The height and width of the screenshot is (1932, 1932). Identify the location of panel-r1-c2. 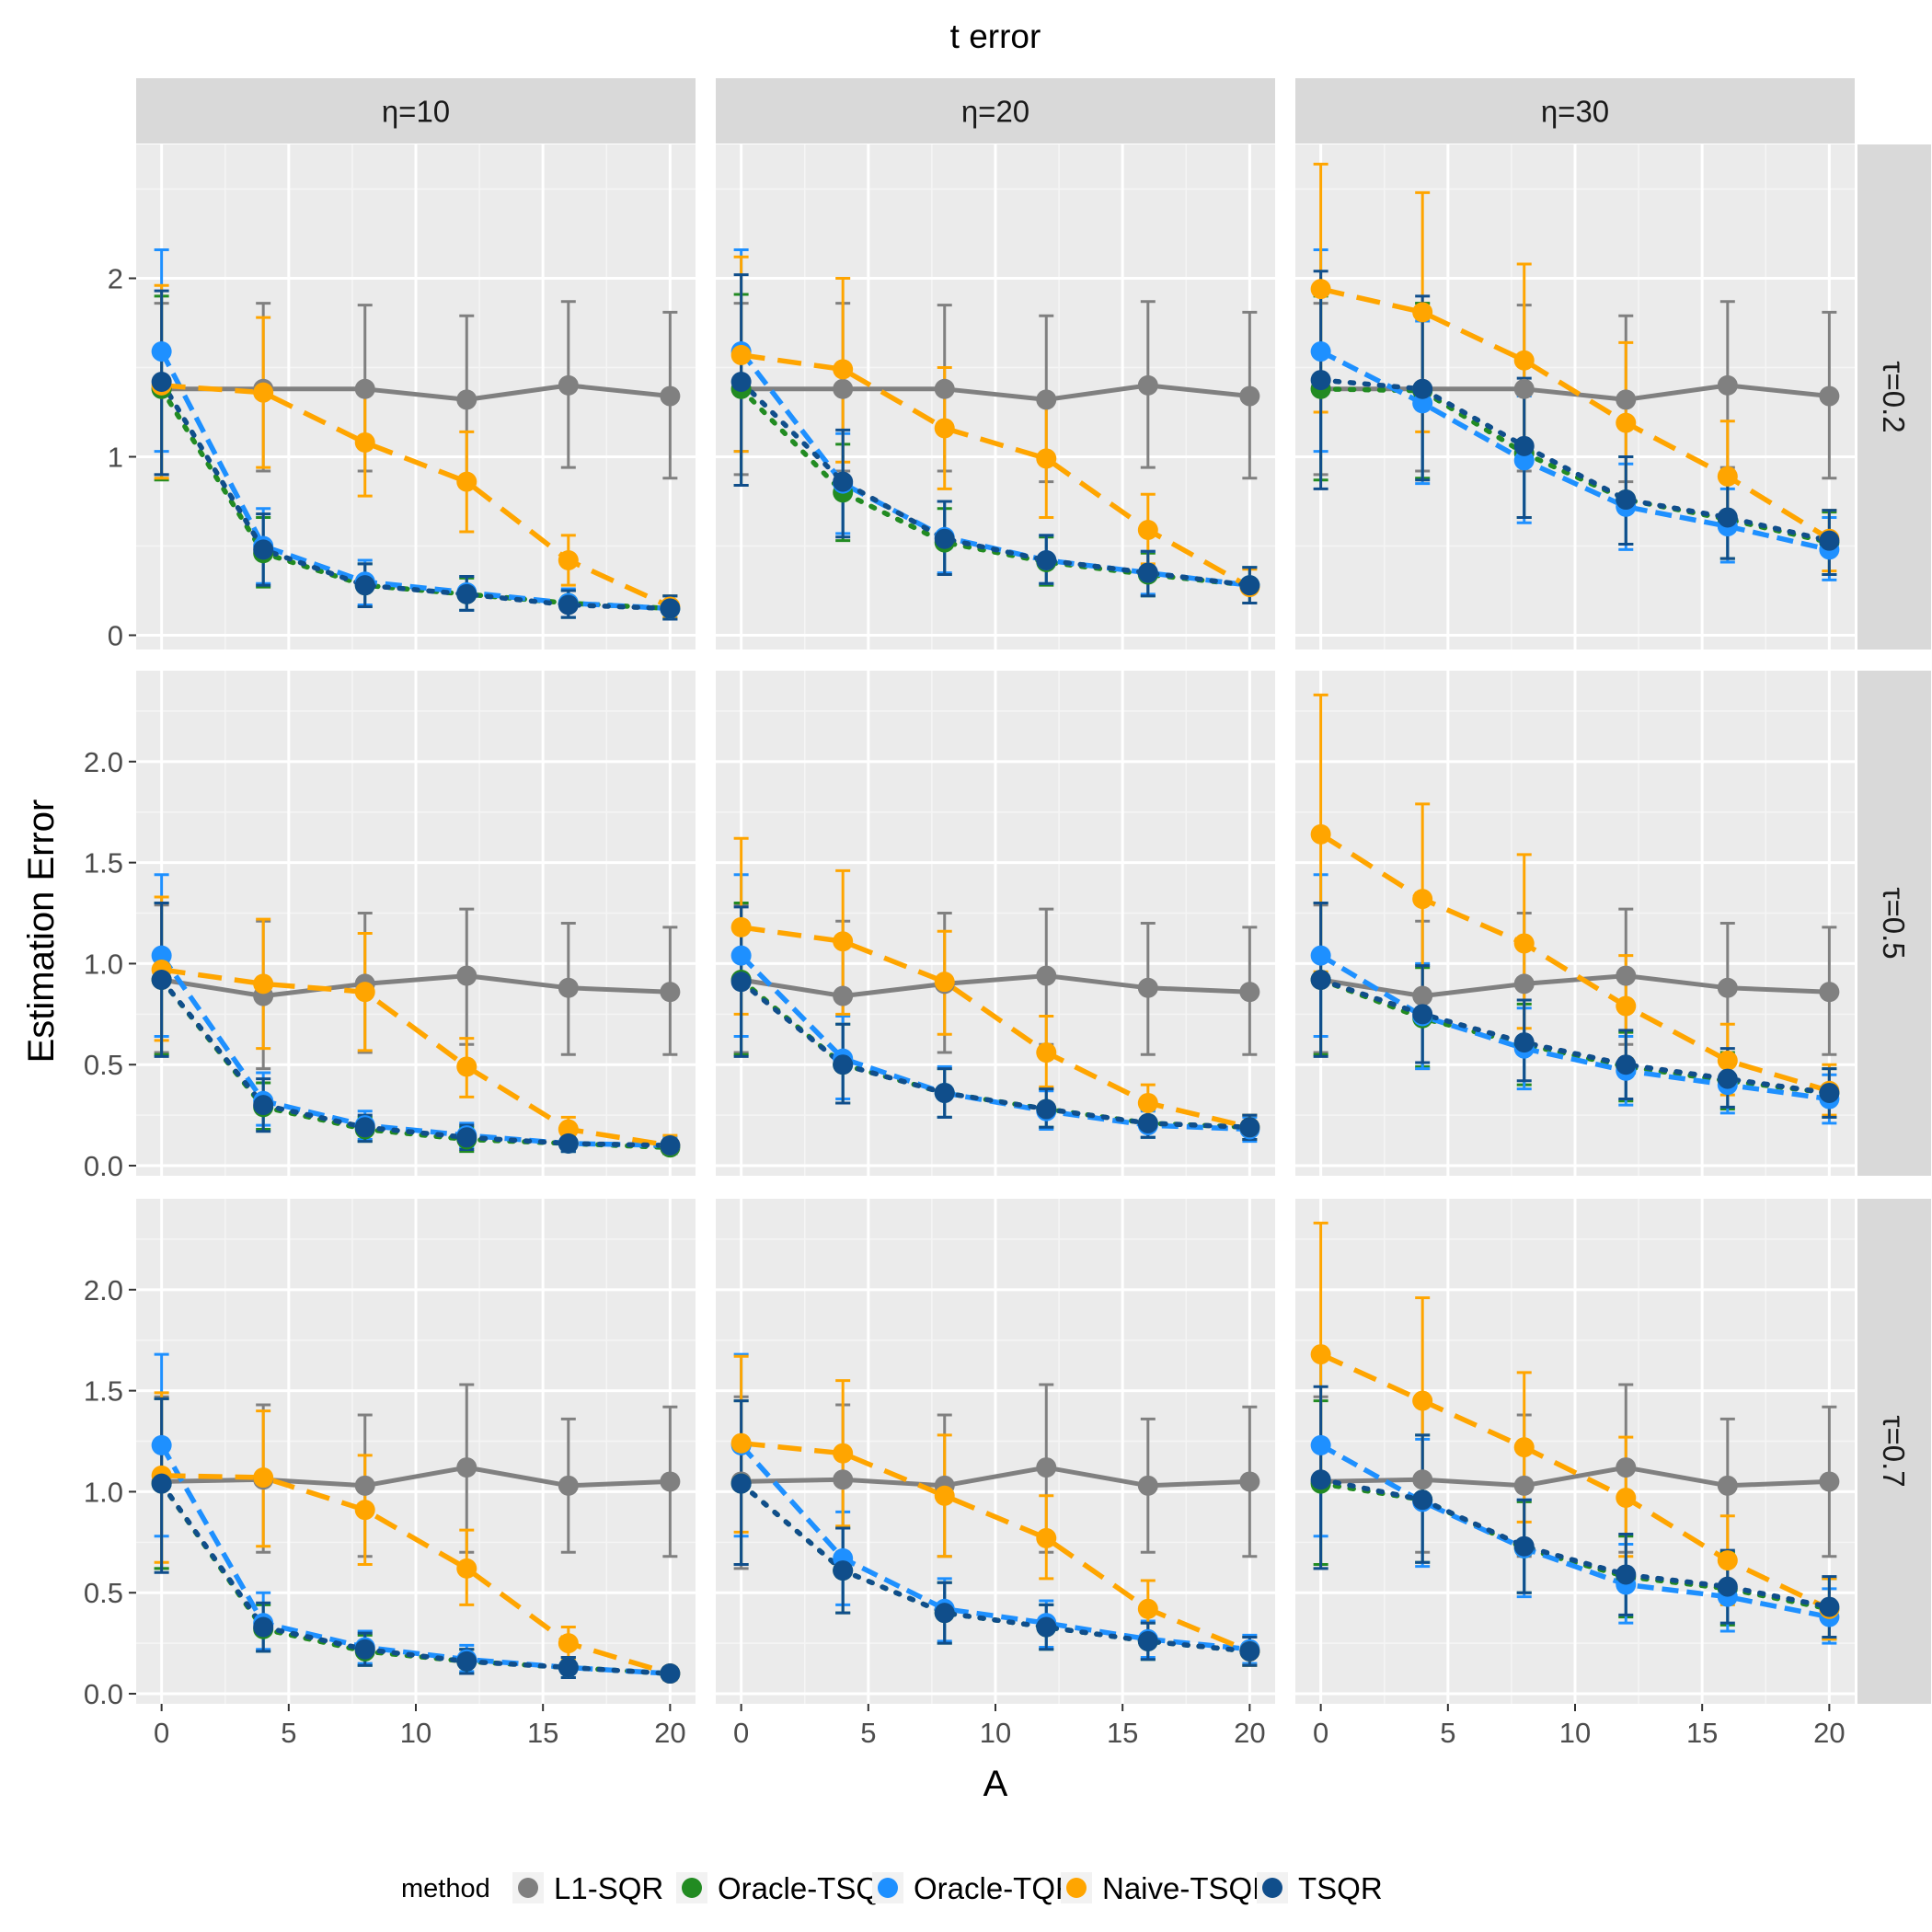
(995, 397).